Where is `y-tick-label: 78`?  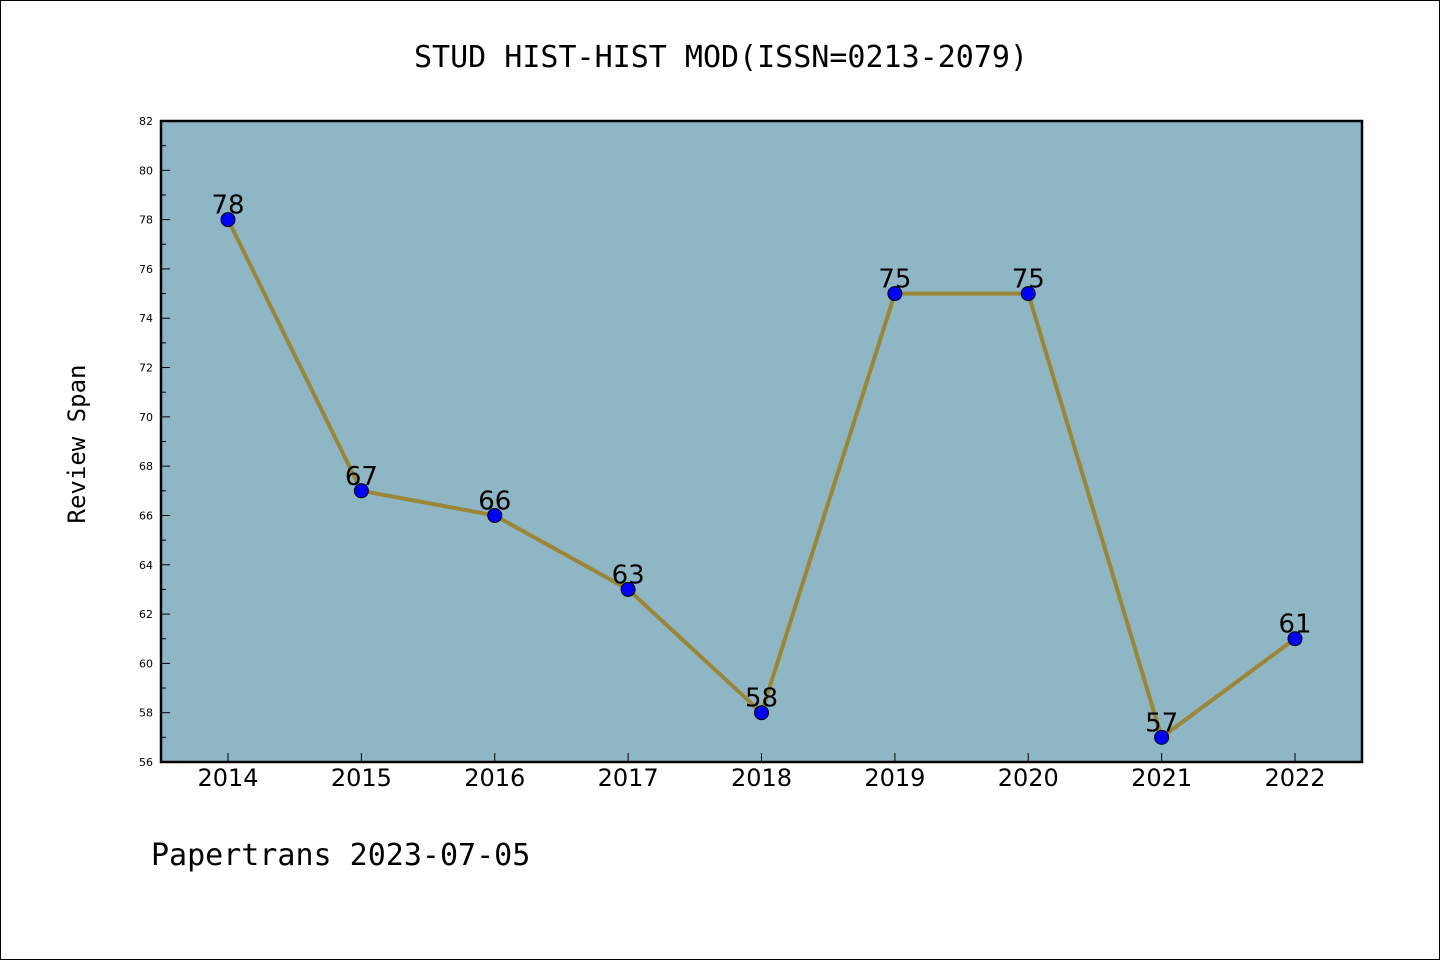 y-tick-label: 78 is located at coordinates (146, 220).